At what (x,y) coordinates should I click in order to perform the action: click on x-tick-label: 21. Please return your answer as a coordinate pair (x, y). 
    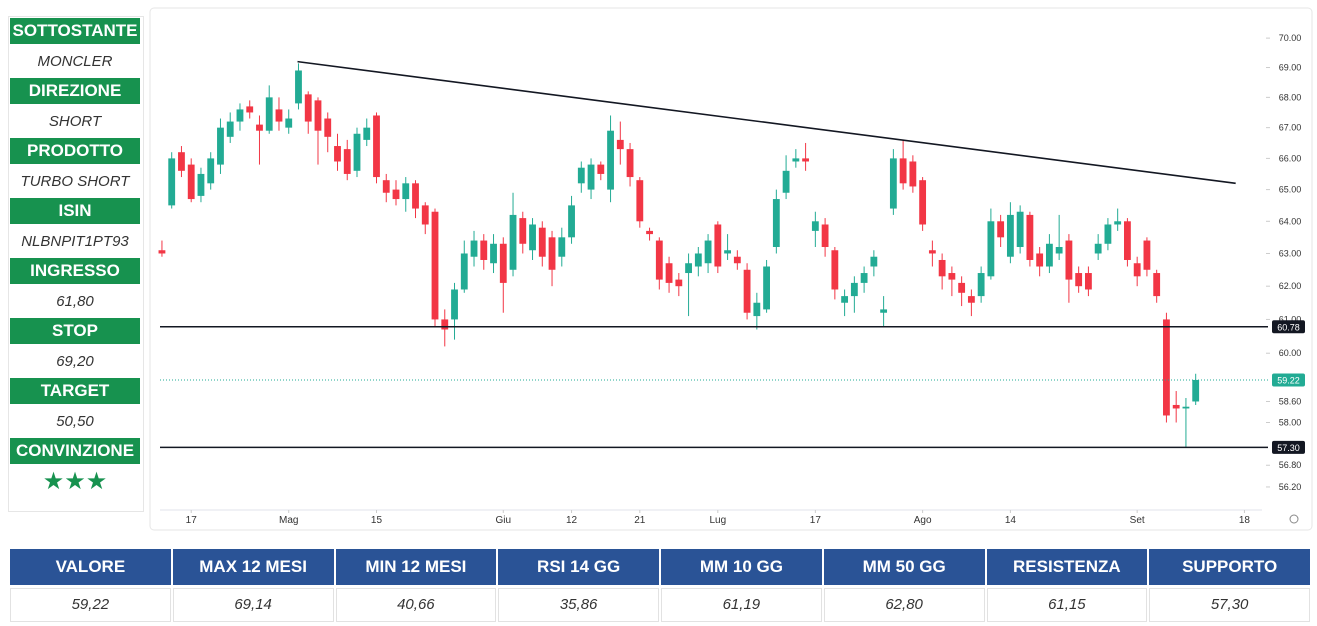
    Looking at the image, I should click on (640, 520).